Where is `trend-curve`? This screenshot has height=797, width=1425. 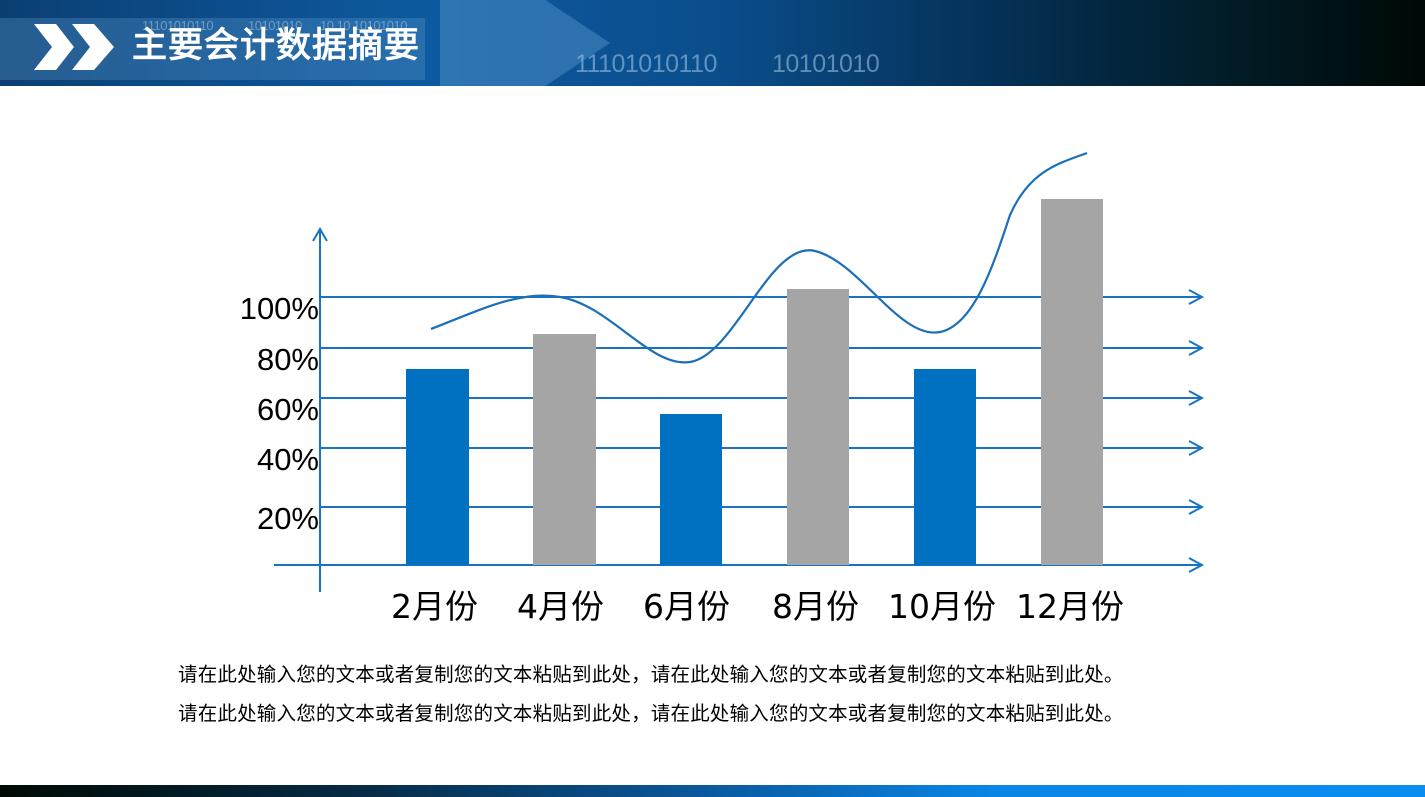
trend-curve is located at coordinates (759, 257).